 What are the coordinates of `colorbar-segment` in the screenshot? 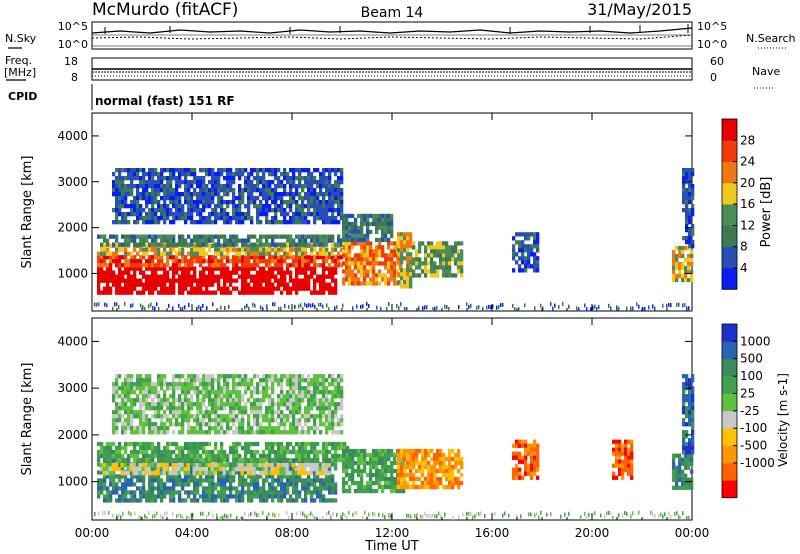 It's located at (729, 257).